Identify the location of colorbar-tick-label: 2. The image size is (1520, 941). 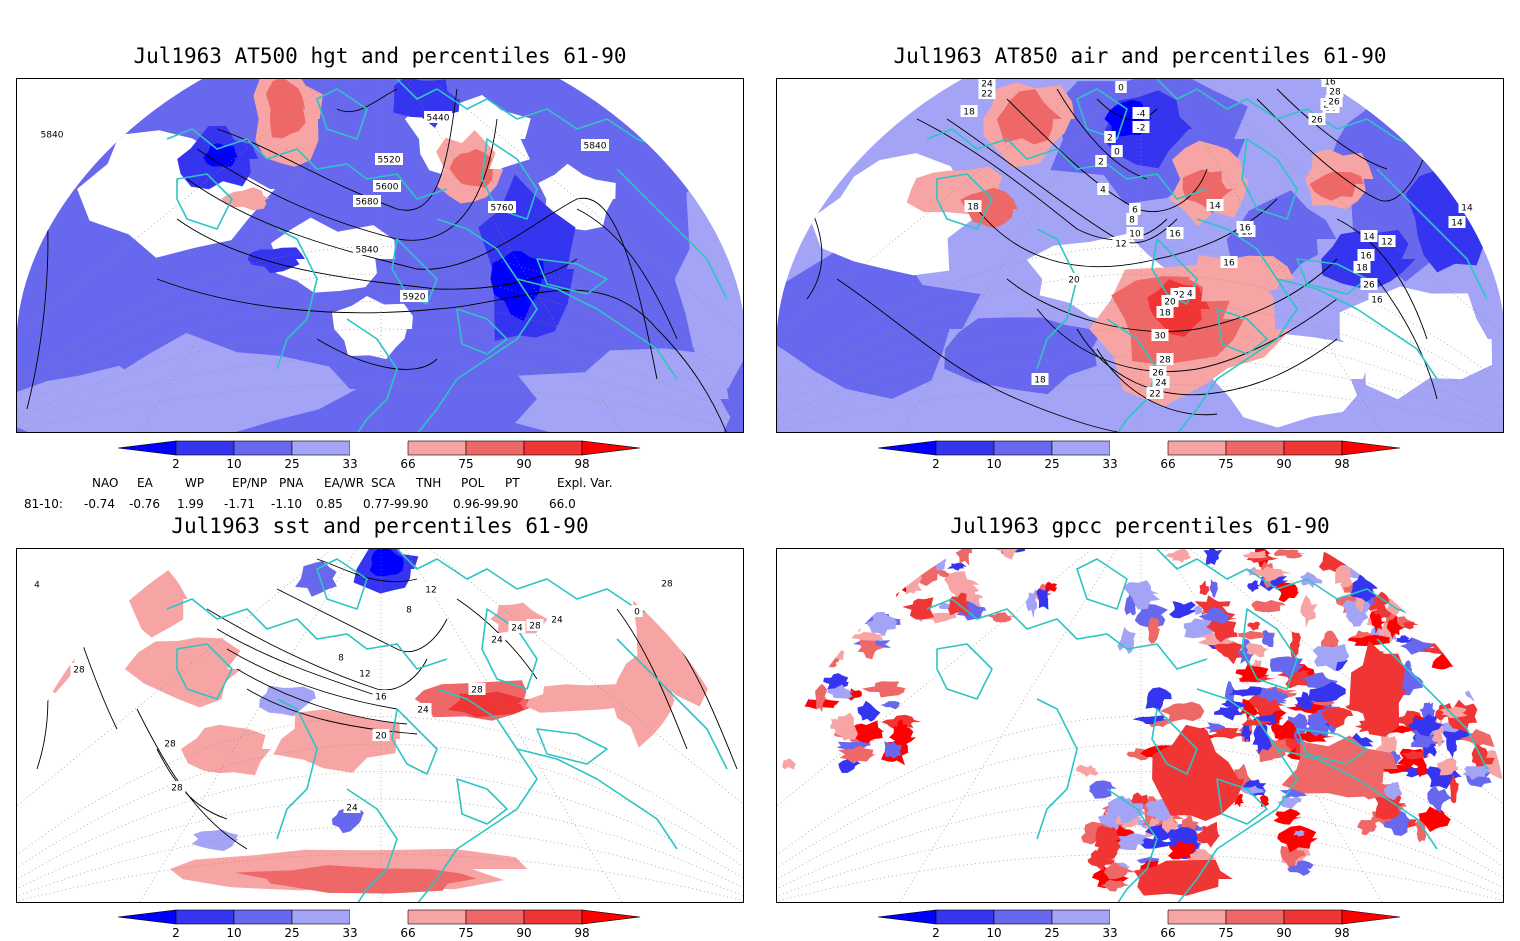
(936, 933).